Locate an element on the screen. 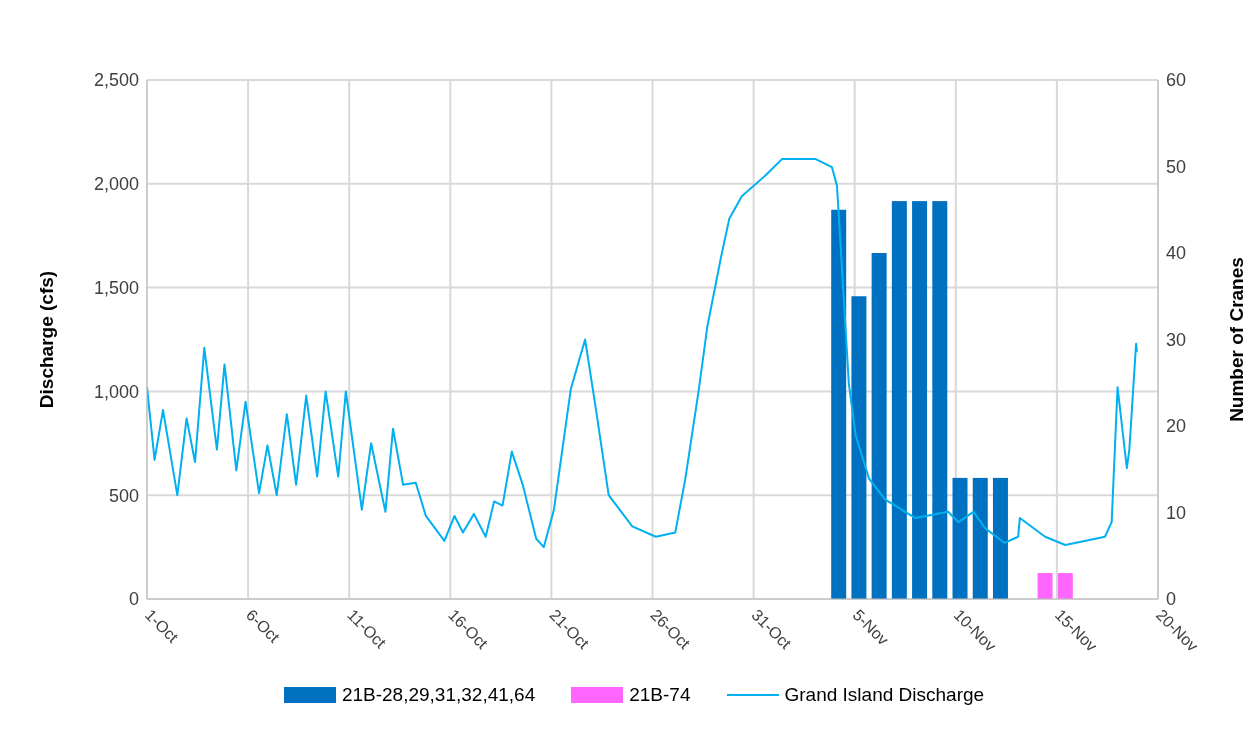 The width and height of the screenshot is (1258, 738). legend-label: Grand Island Discharge is located at coordinates (884, 695).